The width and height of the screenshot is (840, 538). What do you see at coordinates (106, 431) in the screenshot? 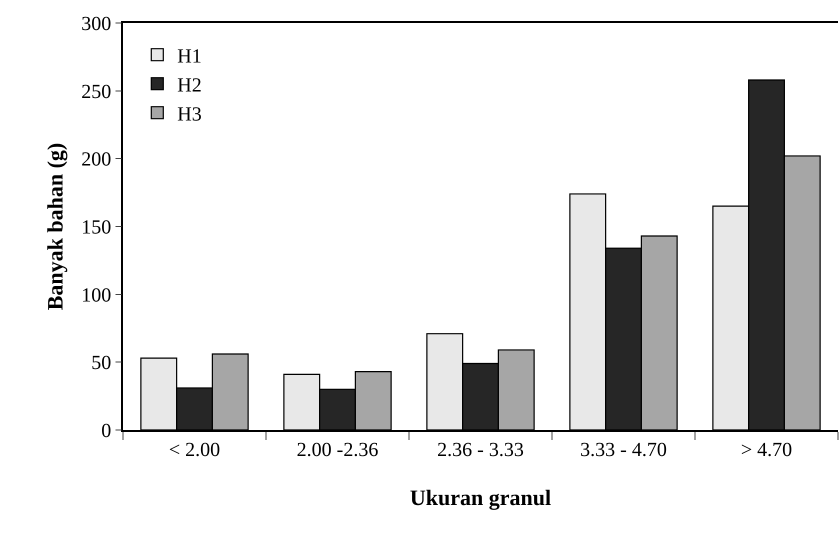
I see `y-tick-label: 0` at bounding box center [106, 431].